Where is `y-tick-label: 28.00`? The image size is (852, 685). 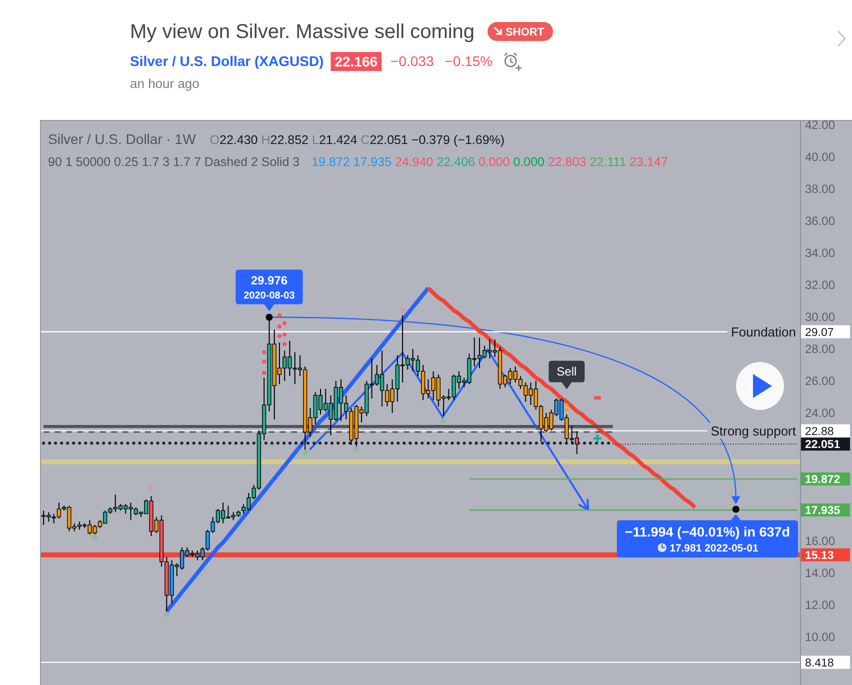
y-tick-label: 28.00 is located at coordinates (820, 349).